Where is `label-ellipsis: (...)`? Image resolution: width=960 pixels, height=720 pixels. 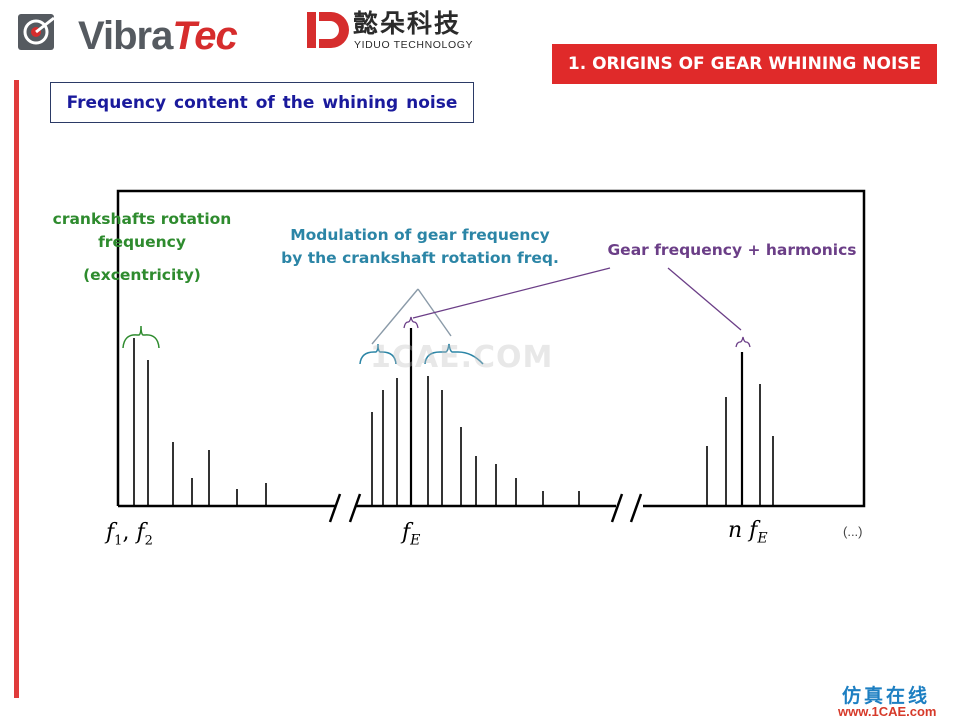 label-ellipsis: (...) is located at coordinates (853, 531).